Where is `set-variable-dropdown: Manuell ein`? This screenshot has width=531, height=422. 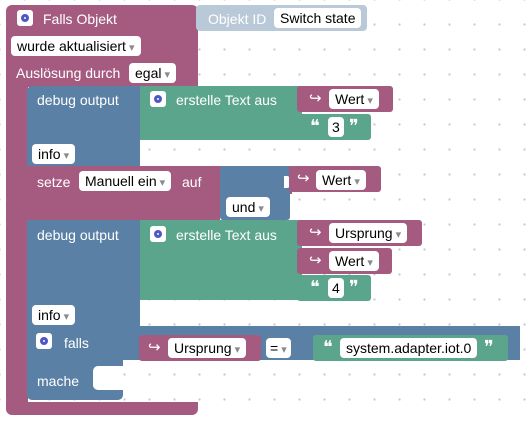 set-variable-dropdown: Manuell ein is located at coordinates (125, 181).